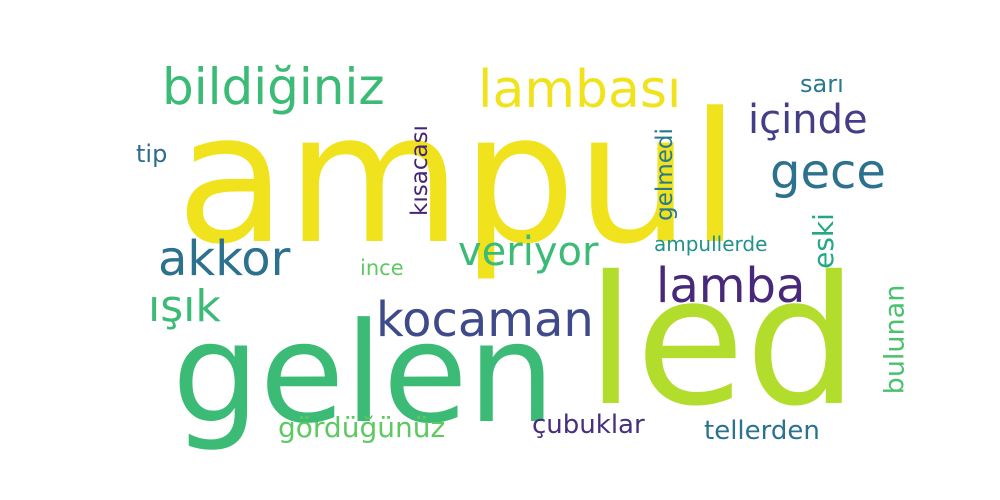 The height and width of the screenshot is (500, 1000). What do you see at coordinates (664, 174) in the screenshot?
I see `word-gelmedi: gelmedi` at bounding box center [664, 174].